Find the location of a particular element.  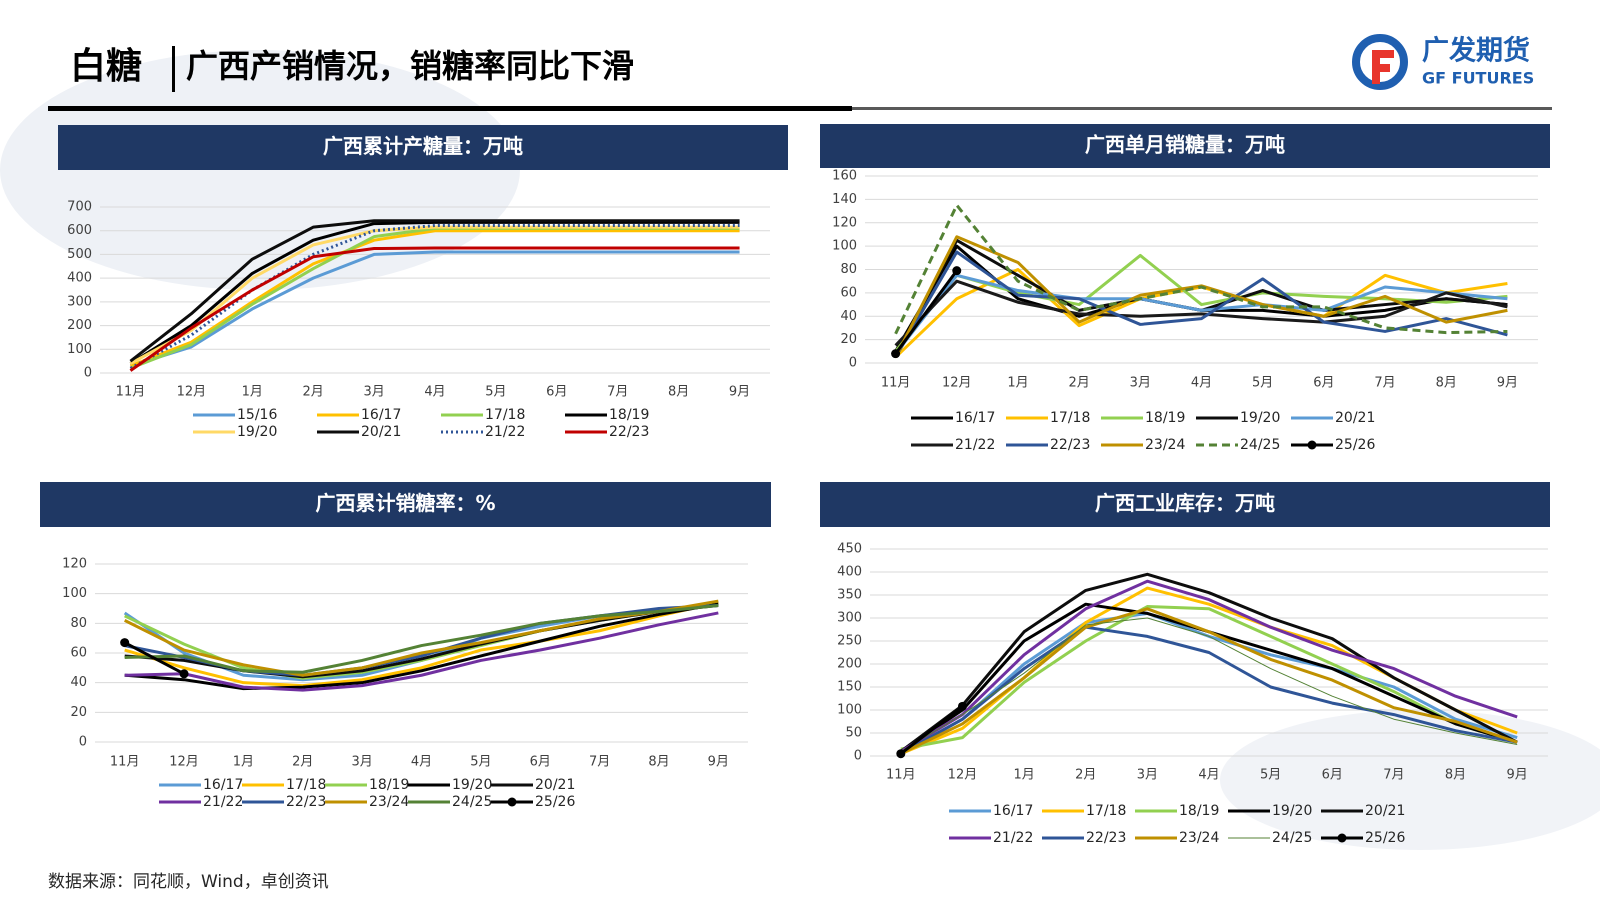

y-tick-label: 600 is located at coordinates (79, 230).